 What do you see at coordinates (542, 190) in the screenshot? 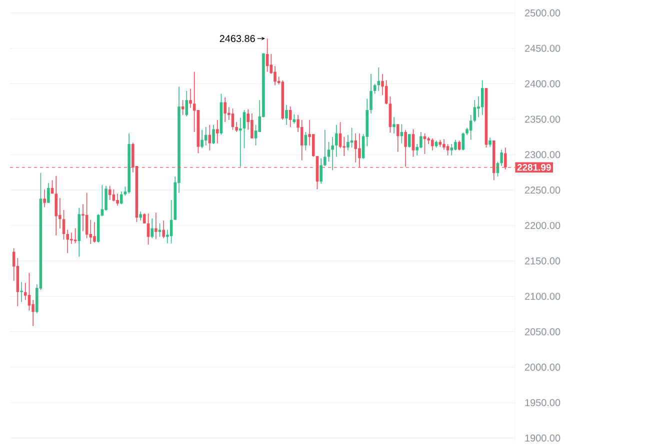
I see `y-tick-label: 2250.00` at bounding box center [542, 190].